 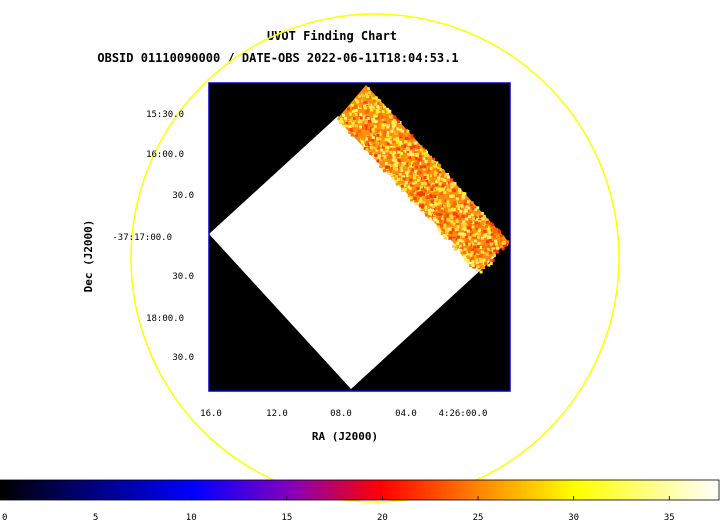 What do you see at coordinates (4, 517) in the screenshot?
I see `colorbar-tick-label: 0` at bounding box center [4, 517].